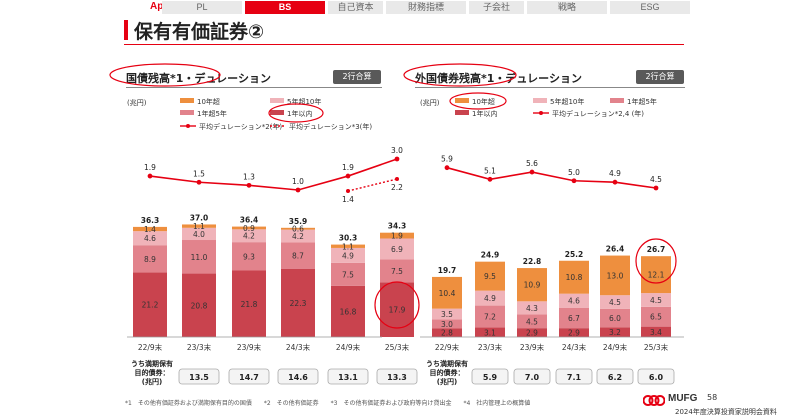 The height and width of the screenshot is (419, 800). I want to click on right-hold-label-2: (兆円), so click(447, 381).